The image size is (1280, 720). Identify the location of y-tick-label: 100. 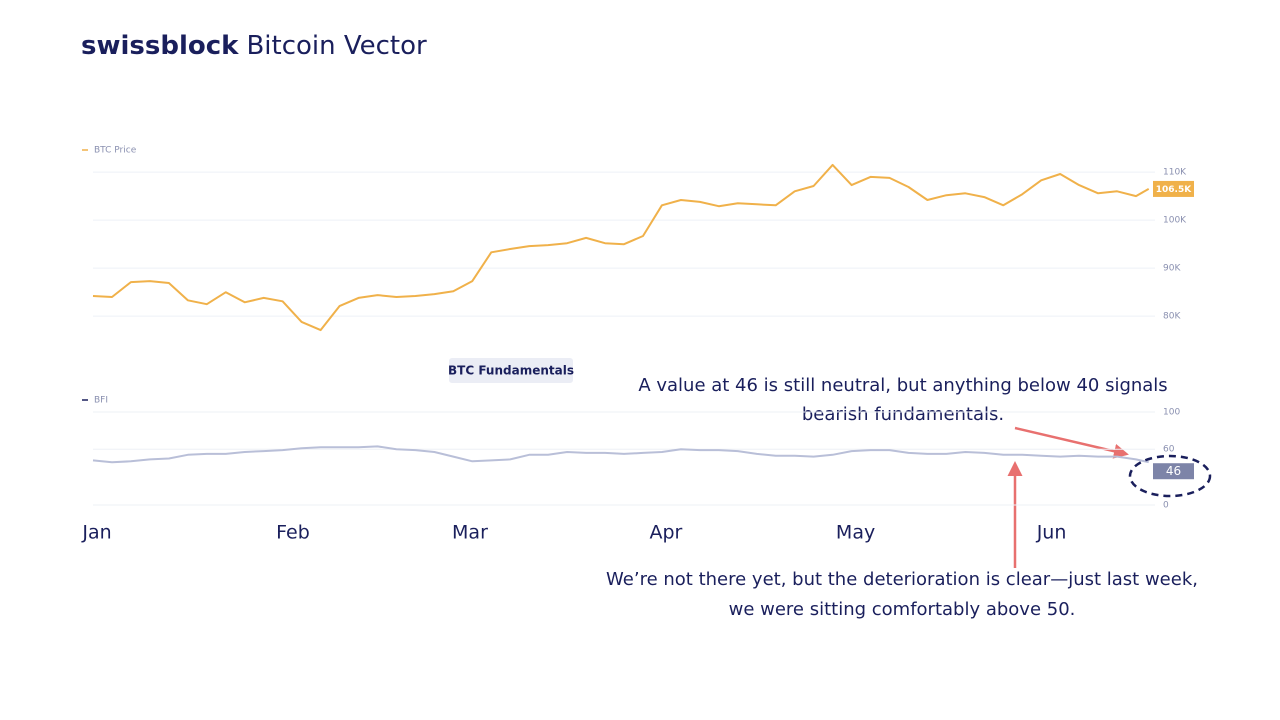
(1171, 413).